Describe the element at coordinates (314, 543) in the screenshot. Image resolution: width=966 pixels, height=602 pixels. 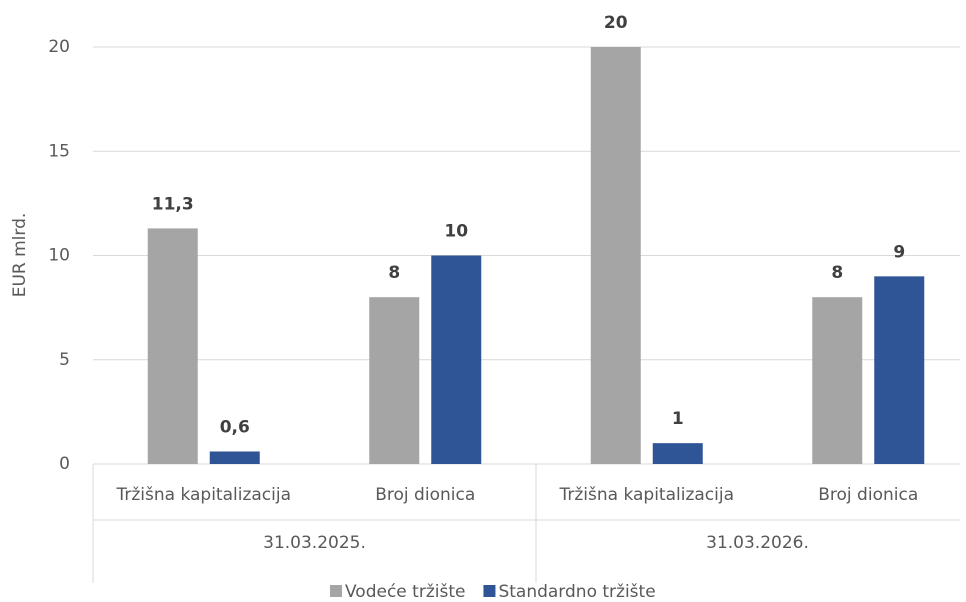
I see `group-label: 31.03.2025.` at that location.